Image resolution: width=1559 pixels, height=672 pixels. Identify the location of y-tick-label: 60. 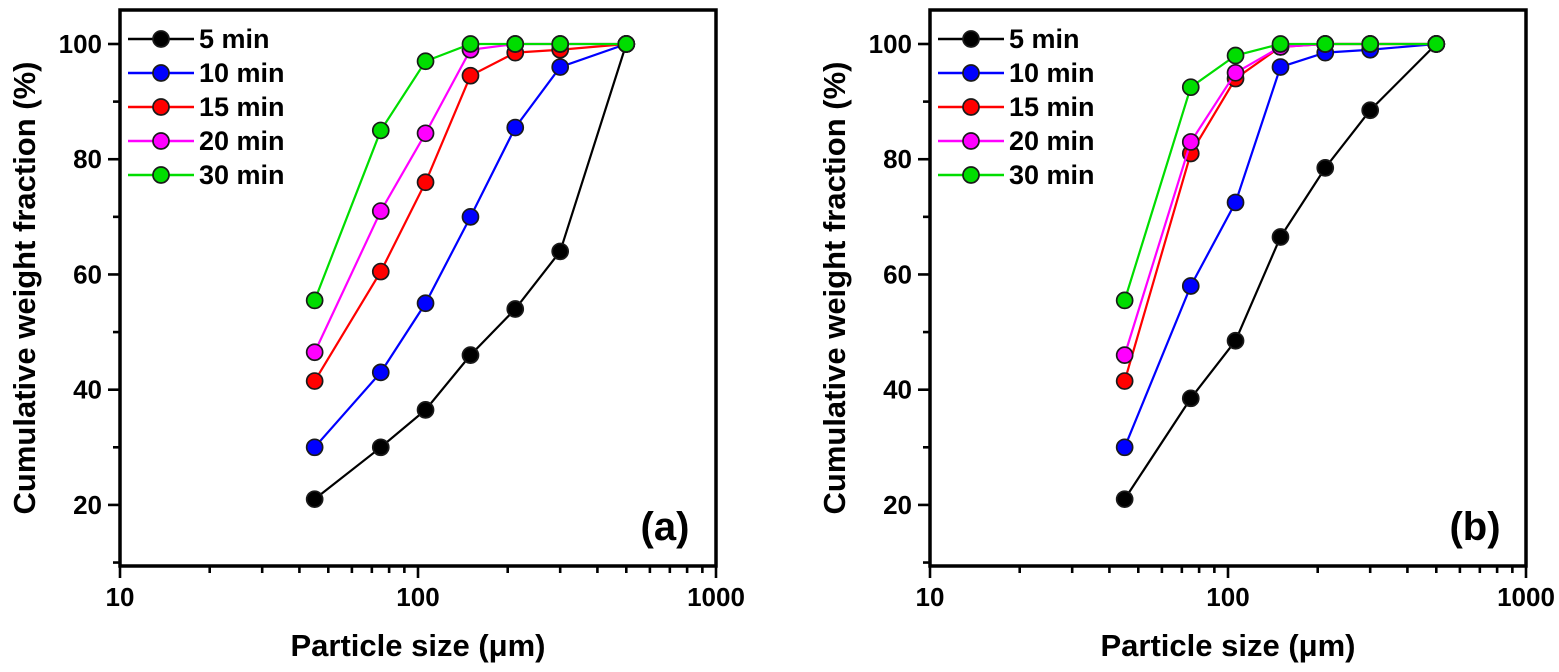
(87, 274).